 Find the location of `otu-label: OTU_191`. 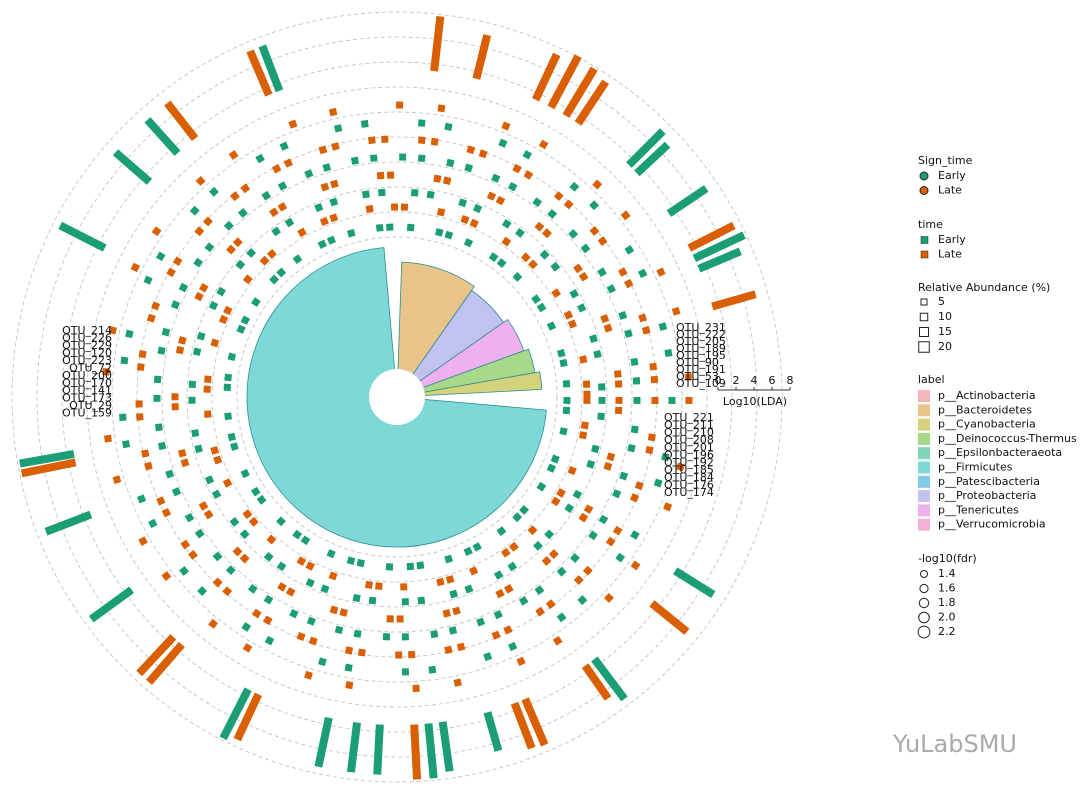

otu-label: OTU_191 is located at coordinates (701, 369).